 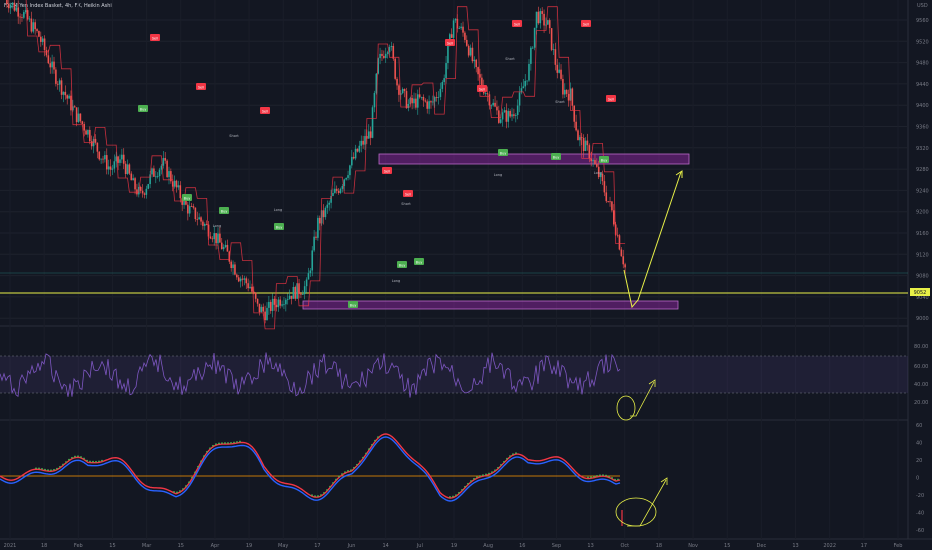 What do you see at coordinates (181, 546) in the screenshot?
I see `time-tick-label: 15` at bounding box center [181, 546].